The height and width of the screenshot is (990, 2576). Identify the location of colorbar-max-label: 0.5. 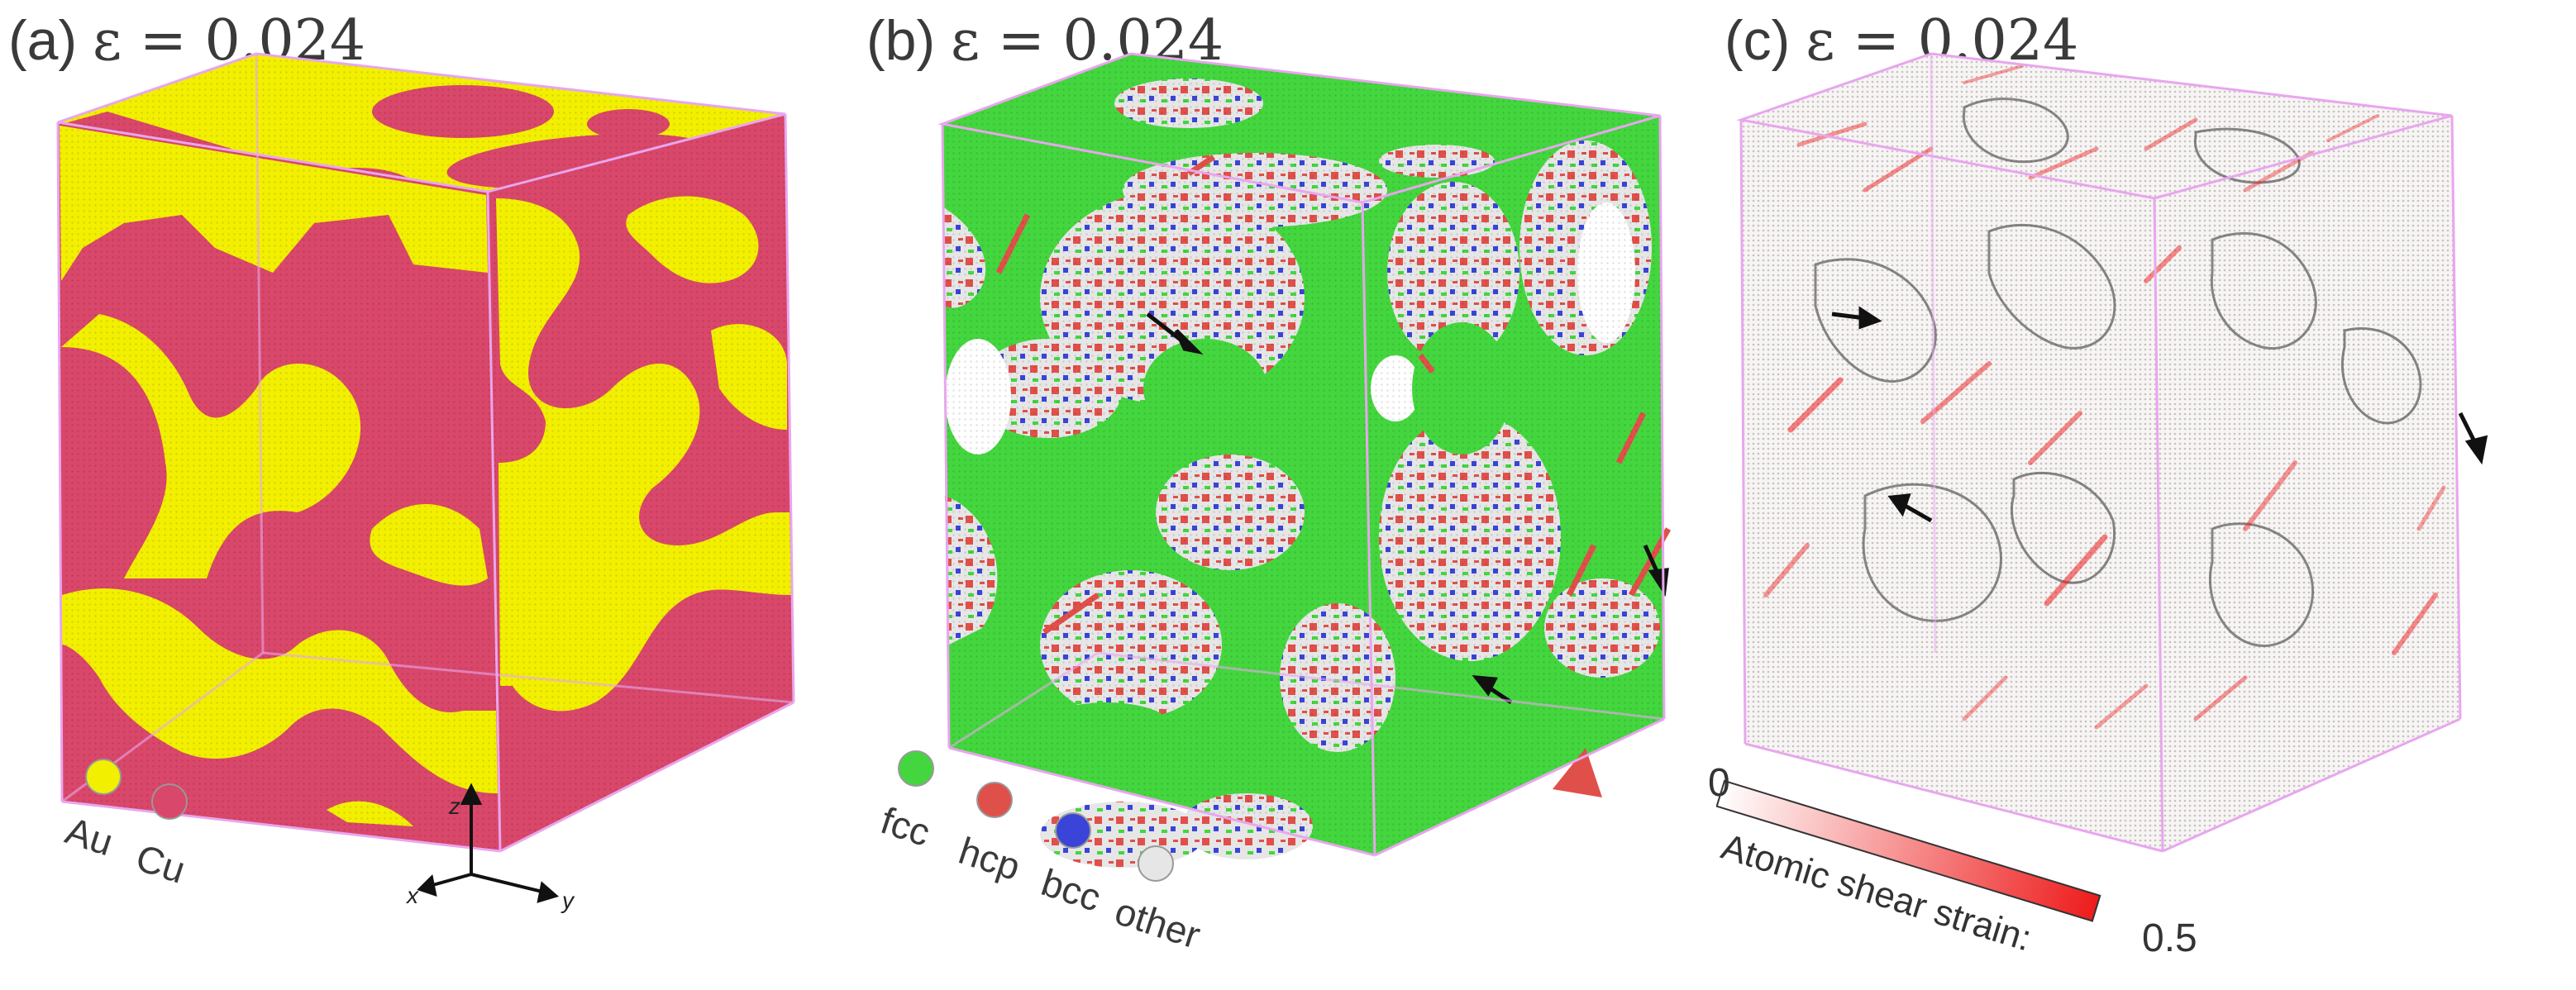
(2169, 938).